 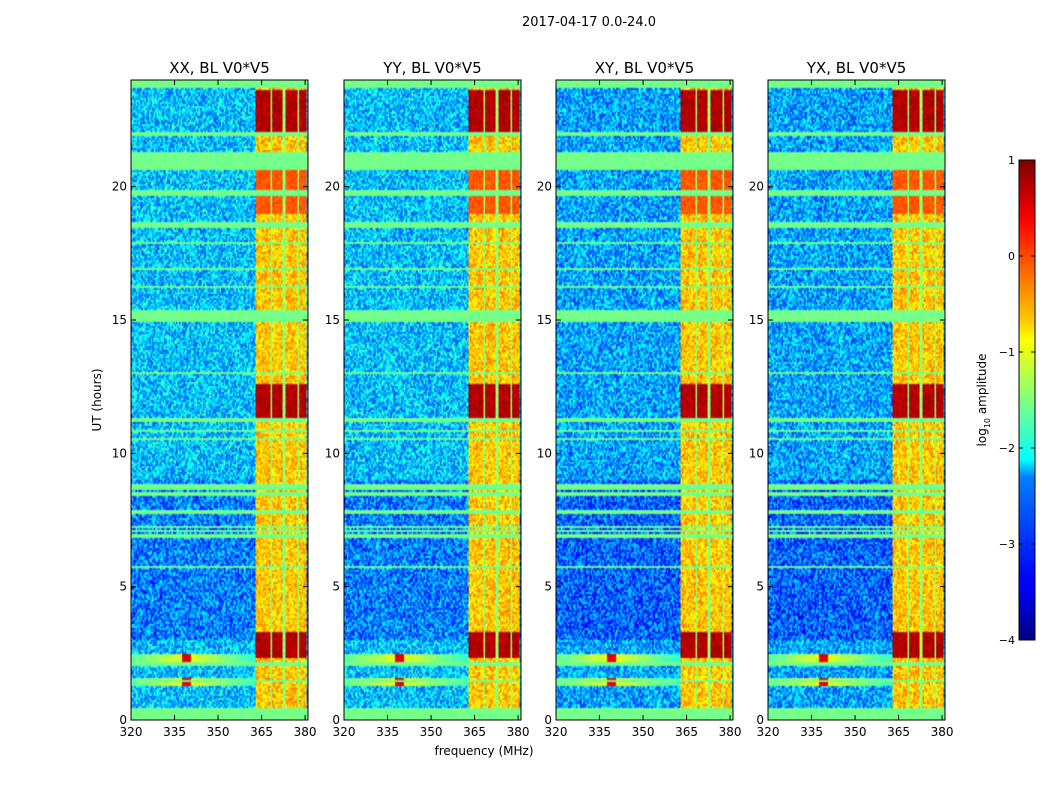 What do you see at coordinates (97, 399) in the screenshot?
I see `y-axis-label: UT (hours)` at bounding box center [97, 399].